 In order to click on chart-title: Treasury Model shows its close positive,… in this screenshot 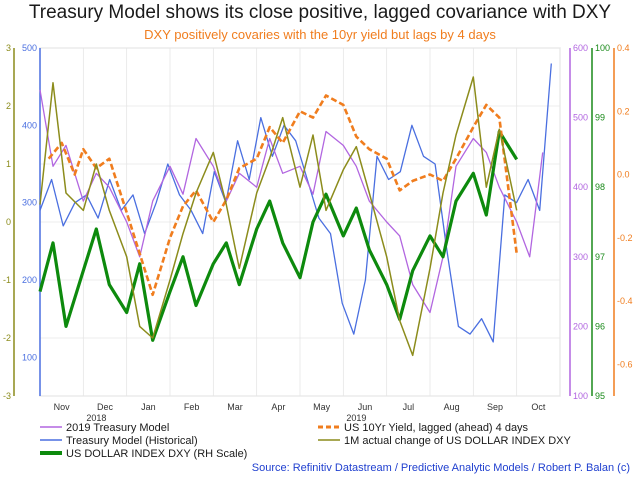, I will do `click(320, 12)`.